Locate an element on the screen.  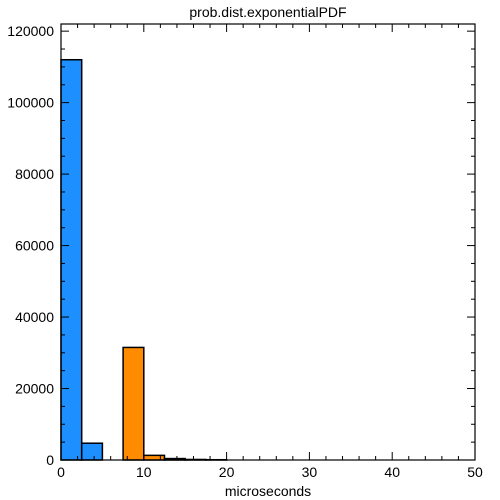
histogram-bar-s1-b0 is located at coordinates (133, 403).